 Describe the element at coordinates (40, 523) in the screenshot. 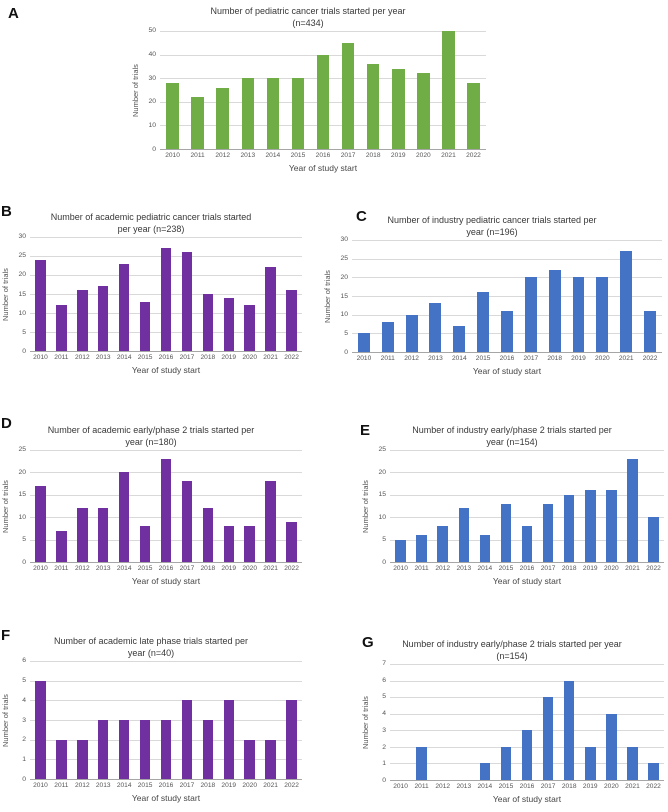

I see `bar-2010` at that location.